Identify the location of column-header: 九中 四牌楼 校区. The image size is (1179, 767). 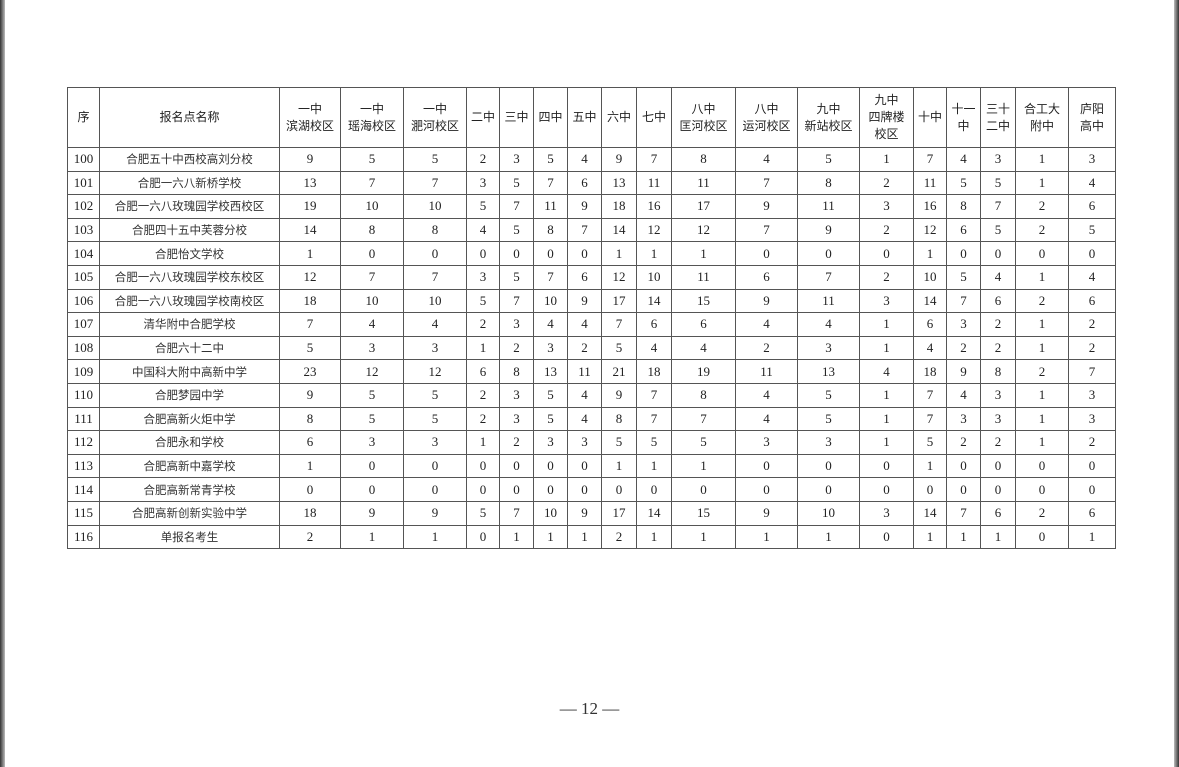
(886, 117).